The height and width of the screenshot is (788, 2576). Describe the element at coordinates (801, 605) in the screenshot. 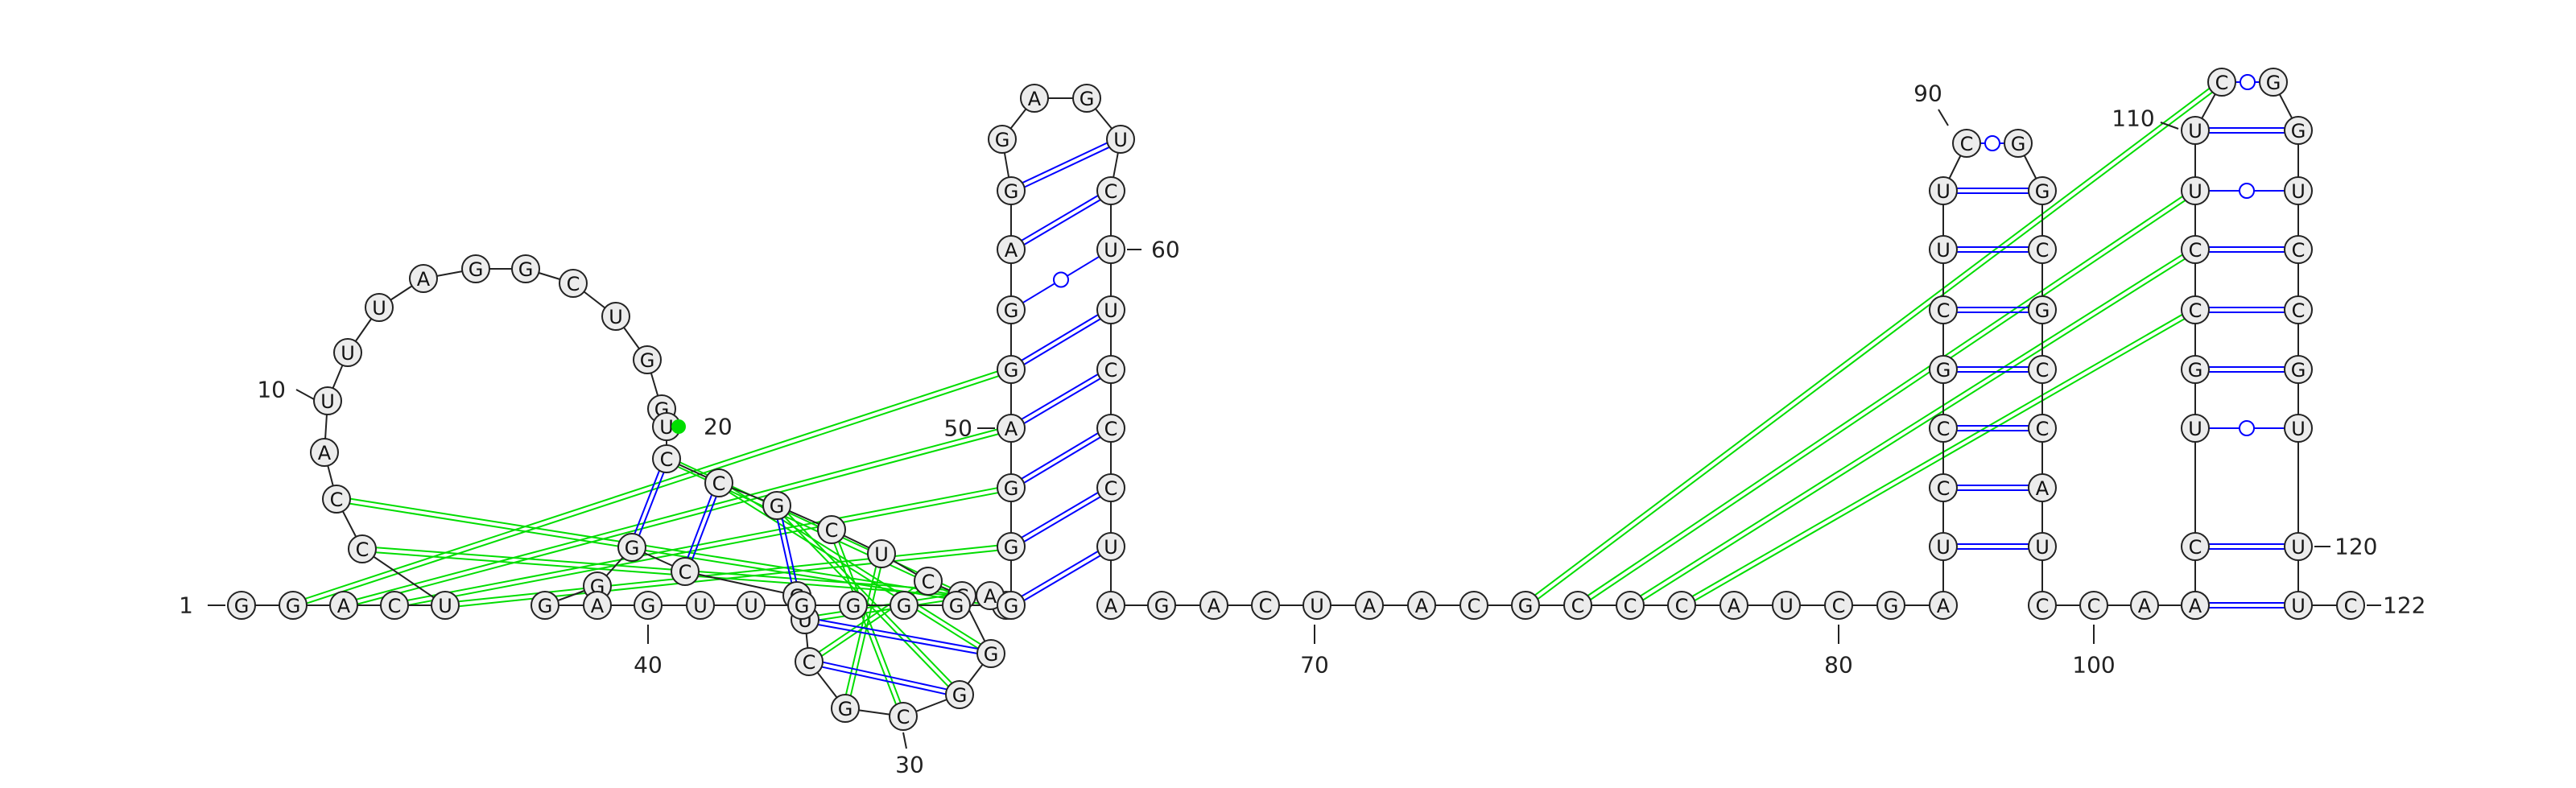

I see `nucleotide-42: G` at that location.